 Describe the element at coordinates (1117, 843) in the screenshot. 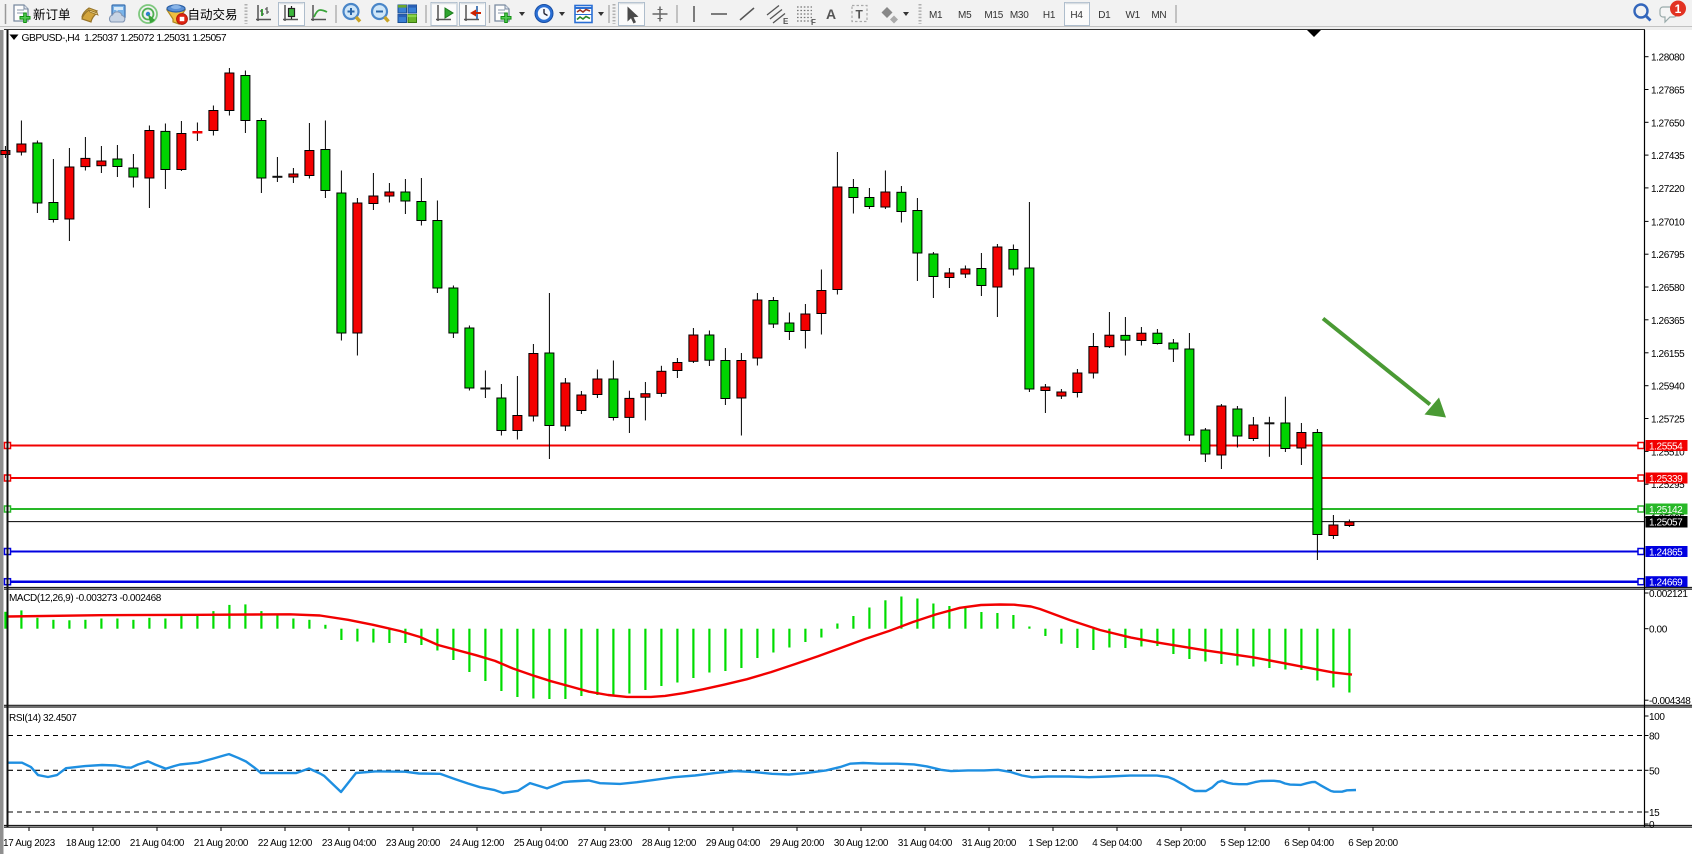

I see `svg-text: 4 Sep 04:00` at that location.